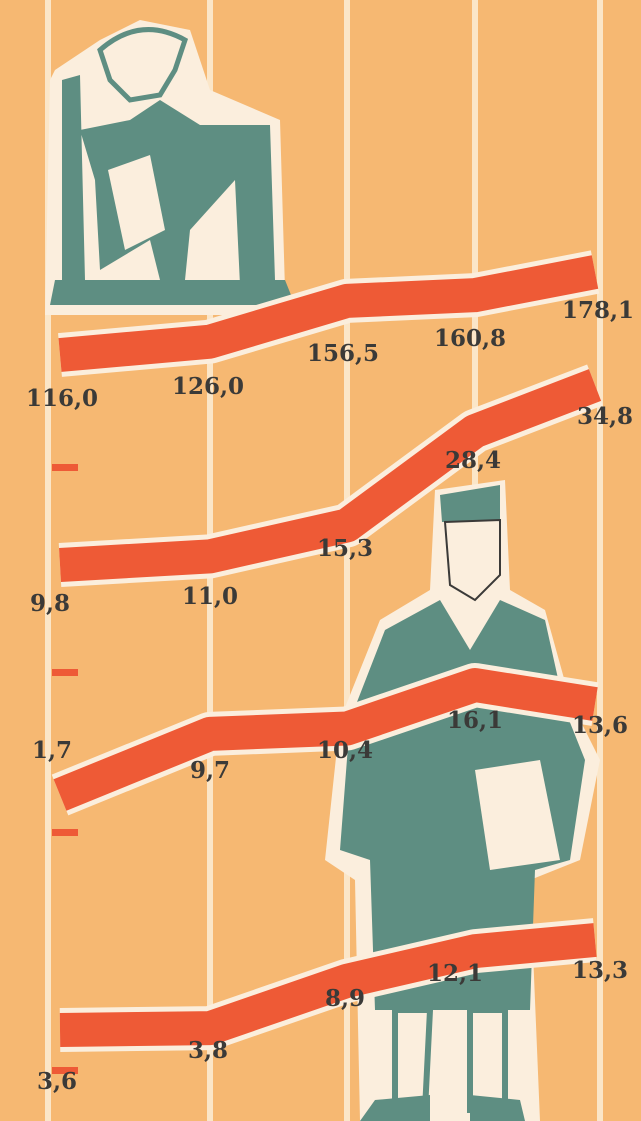  What do you see at coordinates (598, 310) in the screenshot?
I see `value-label: 178,1` at bounding box center [598, 310].